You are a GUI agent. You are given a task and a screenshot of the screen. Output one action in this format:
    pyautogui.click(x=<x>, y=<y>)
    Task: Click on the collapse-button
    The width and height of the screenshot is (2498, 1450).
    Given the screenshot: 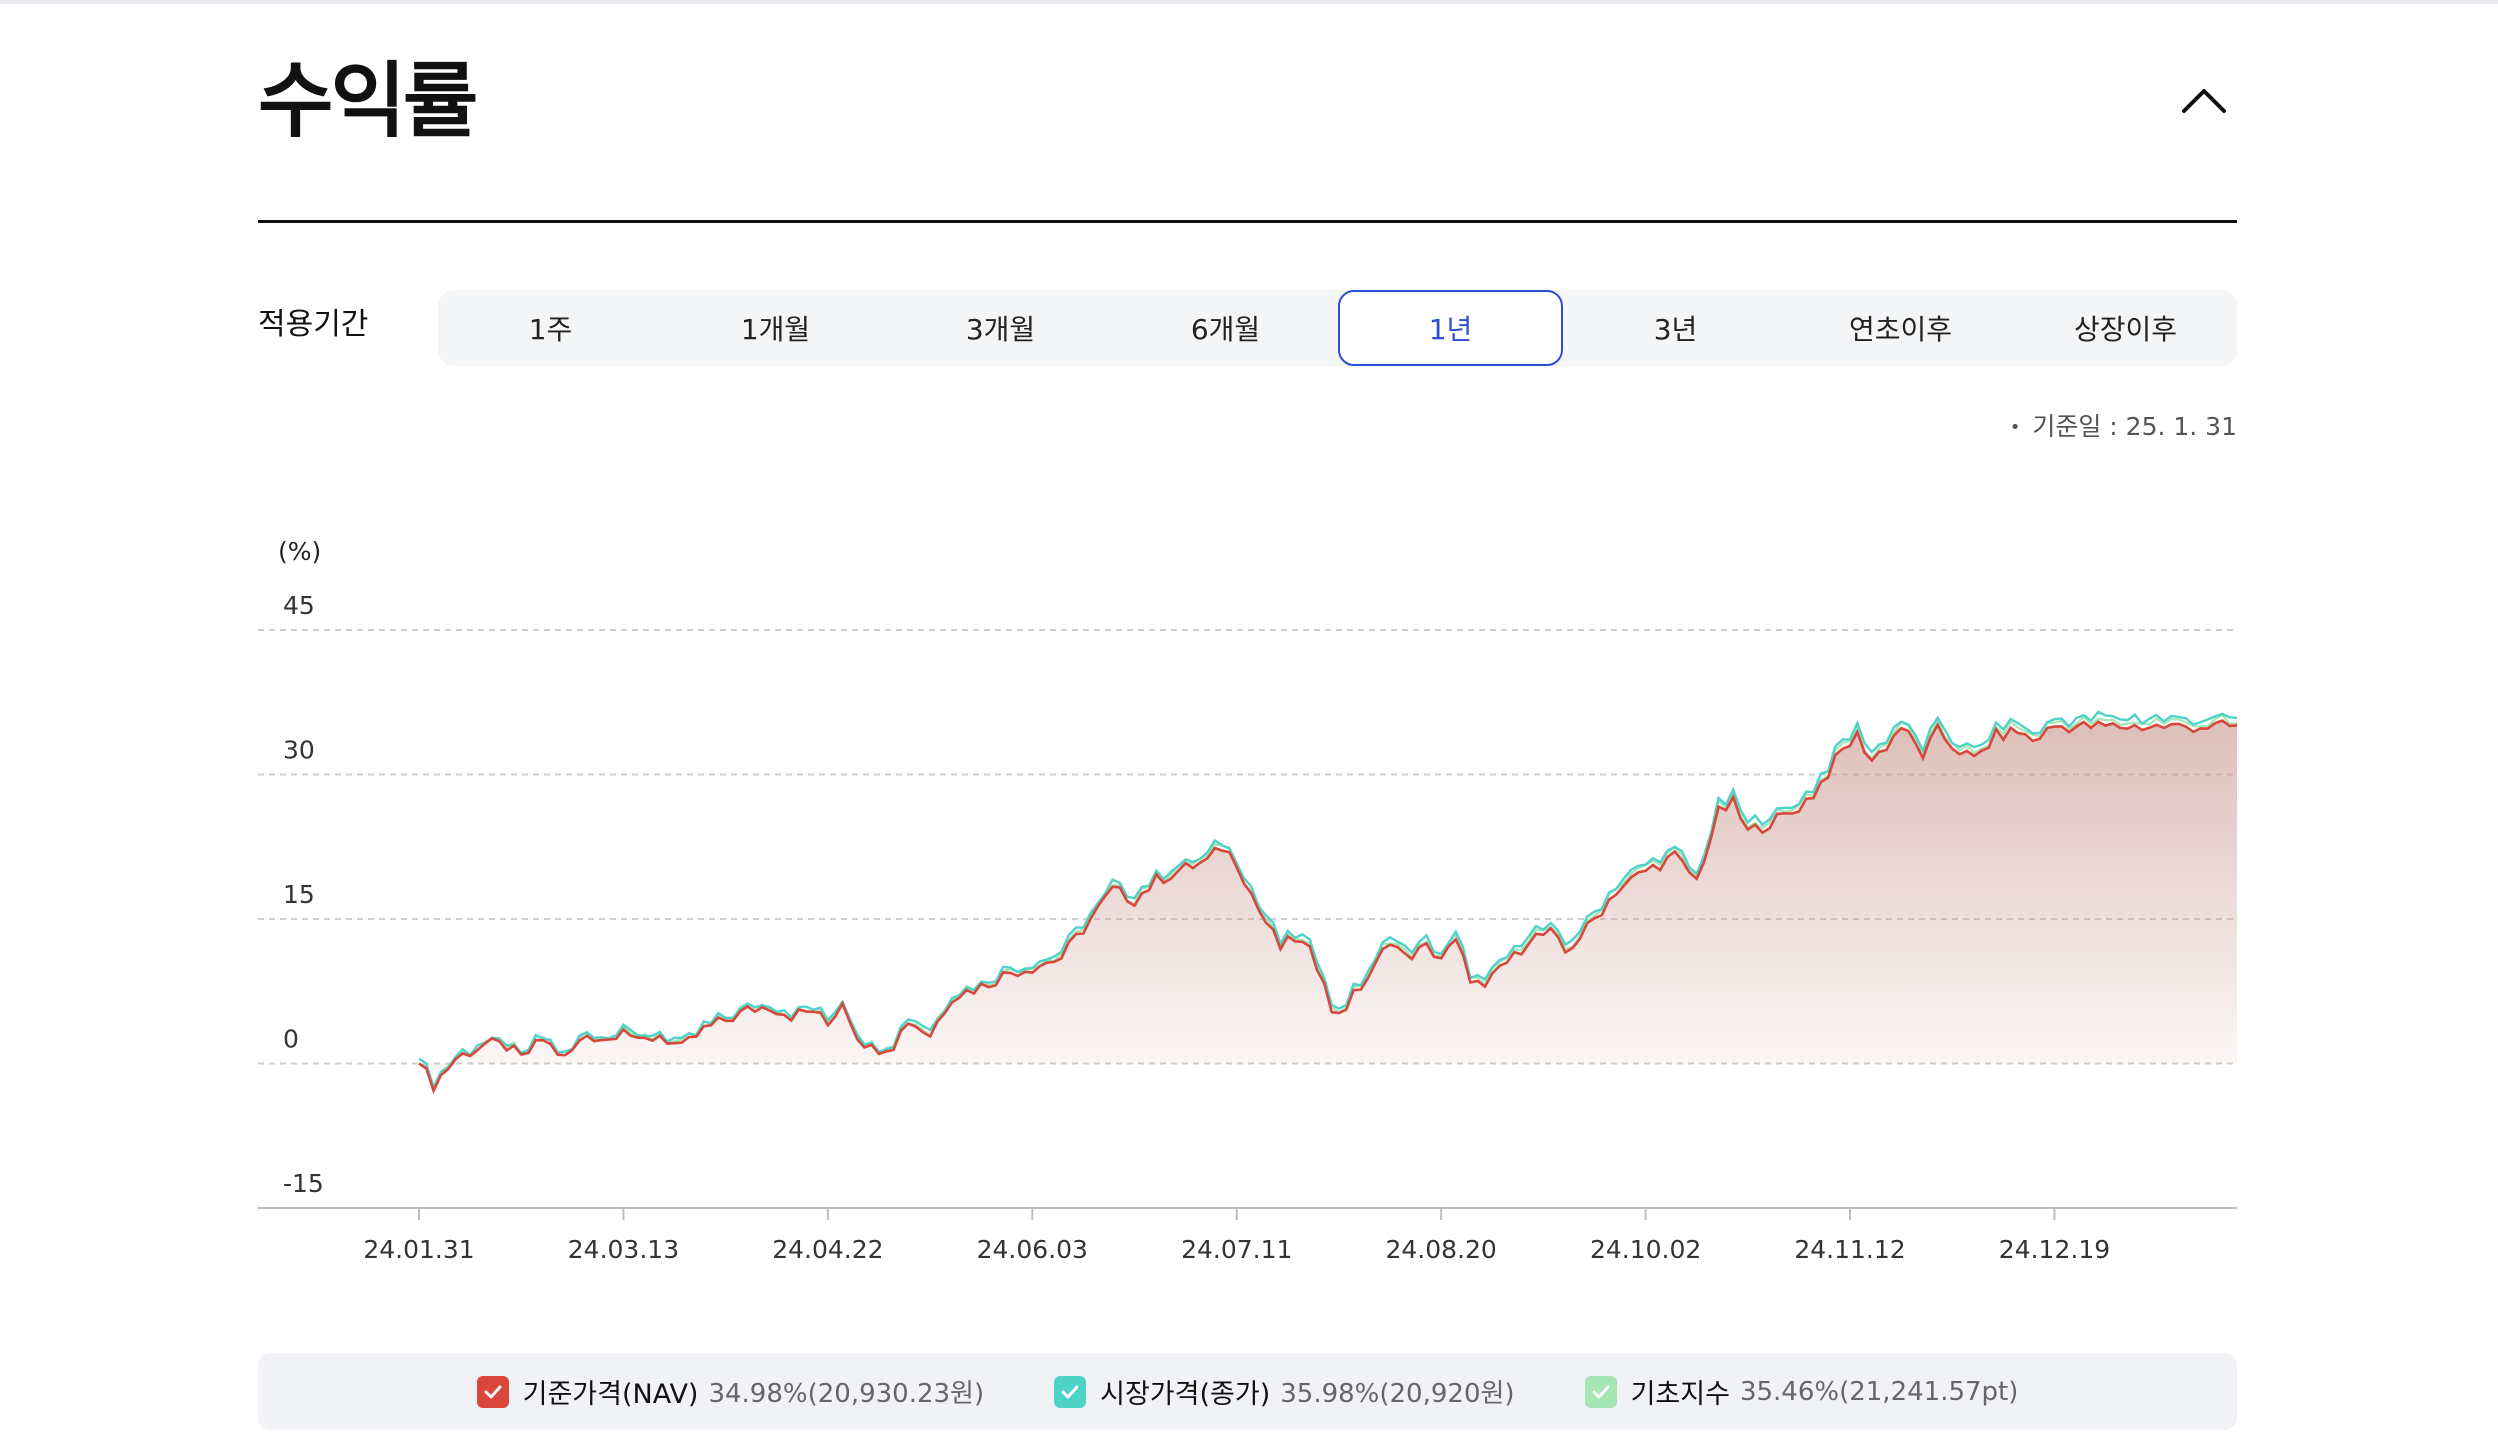 What is the action you would take?
    pyautogui.click(x=2204, y=100)
    